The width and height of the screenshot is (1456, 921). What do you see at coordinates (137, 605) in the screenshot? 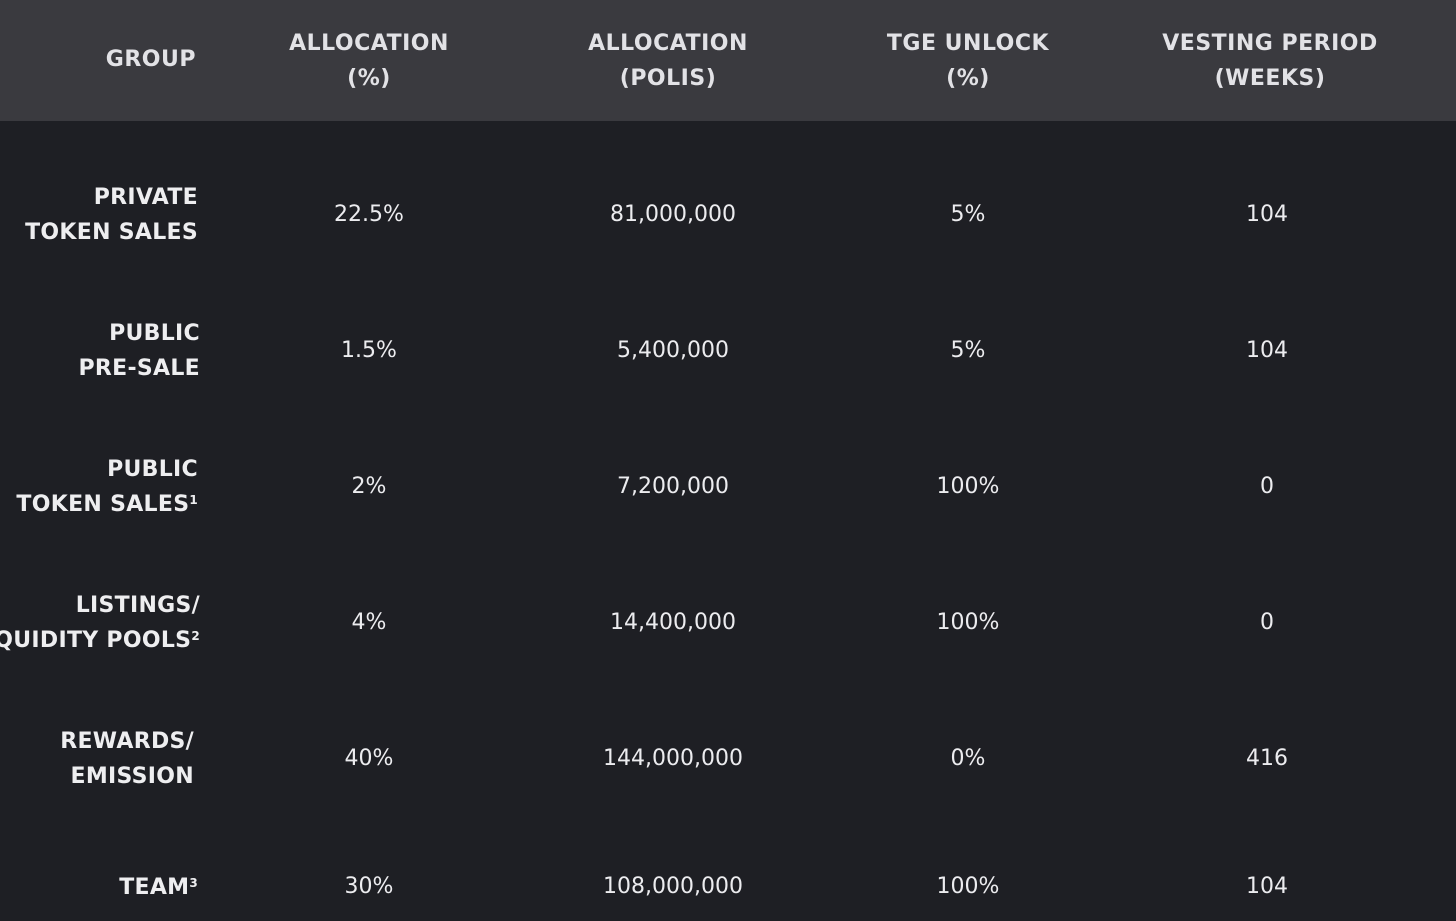
I see `group-line1: LISTINGS/` at bounding box center [137, 605].